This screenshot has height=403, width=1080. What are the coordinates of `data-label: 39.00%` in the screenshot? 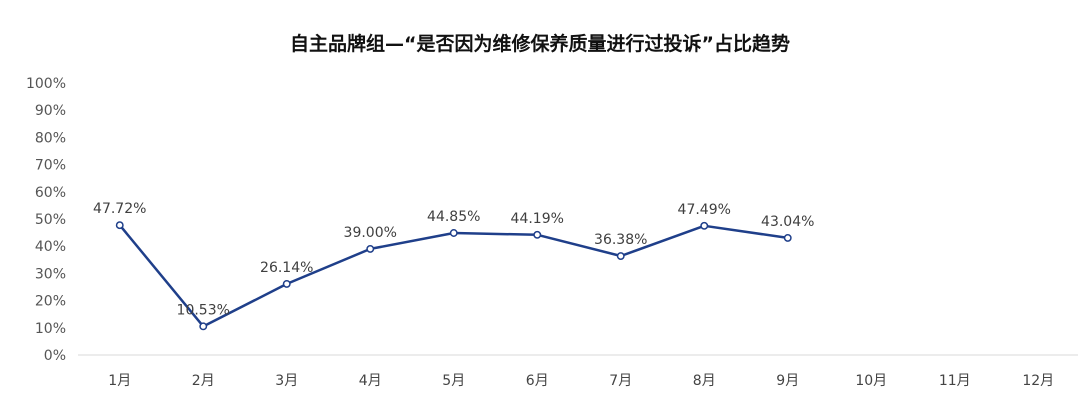 It's located at (370, 233).